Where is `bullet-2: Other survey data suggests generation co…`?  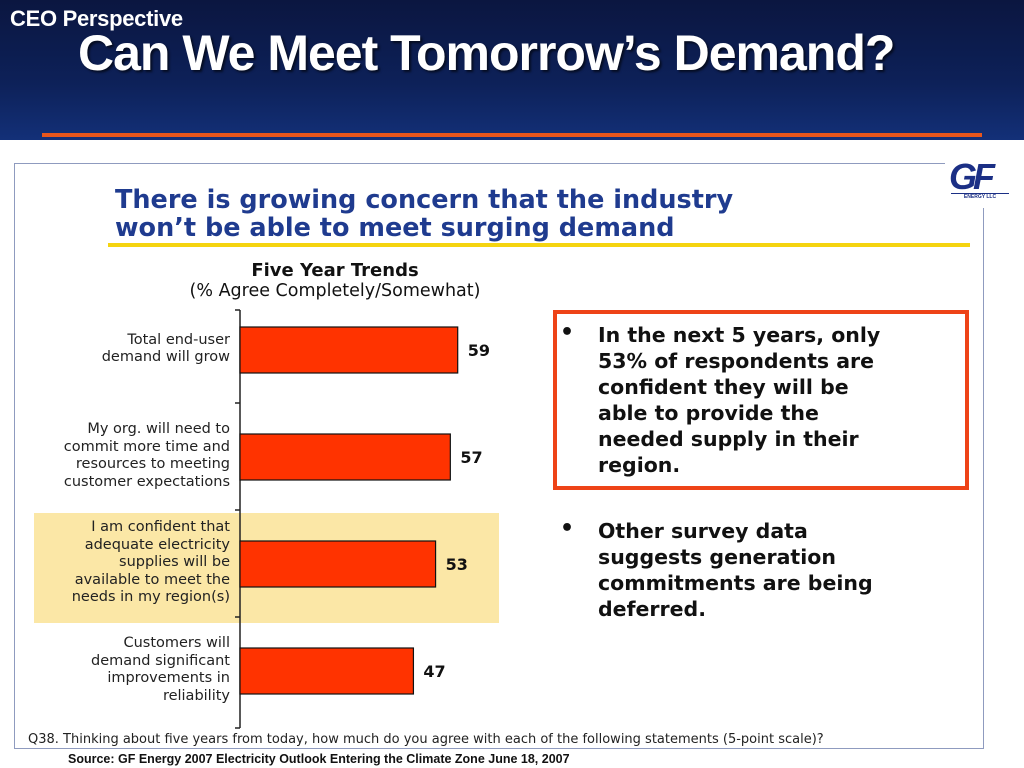 bullet-2: Other survey data suggests generation co… is located at coordinates (783, 570).